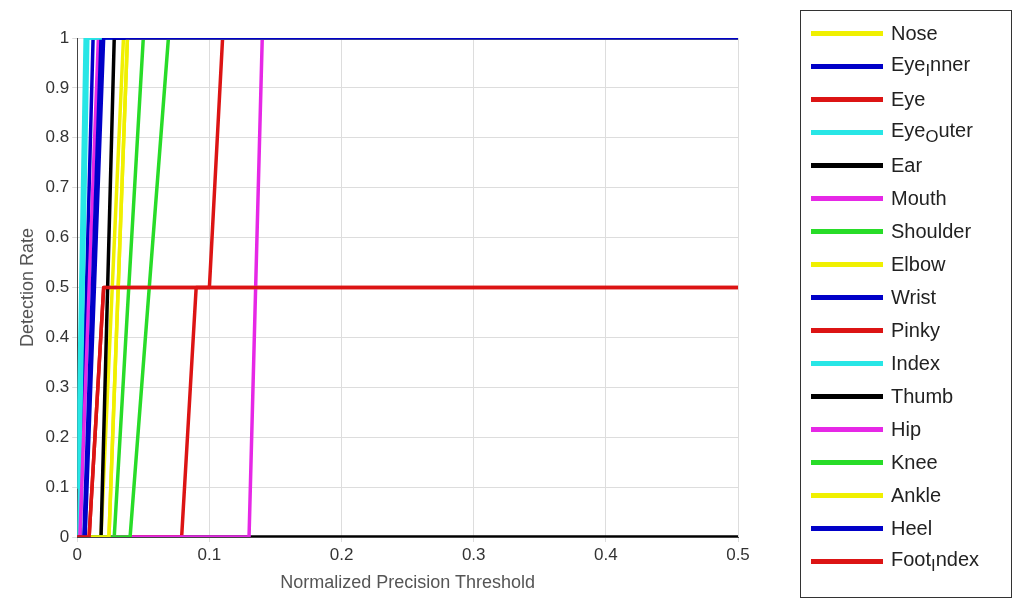 The height and width of the screenshot is (613, 1031). I want to click on legend-label: Thumb, so click(922, 396).